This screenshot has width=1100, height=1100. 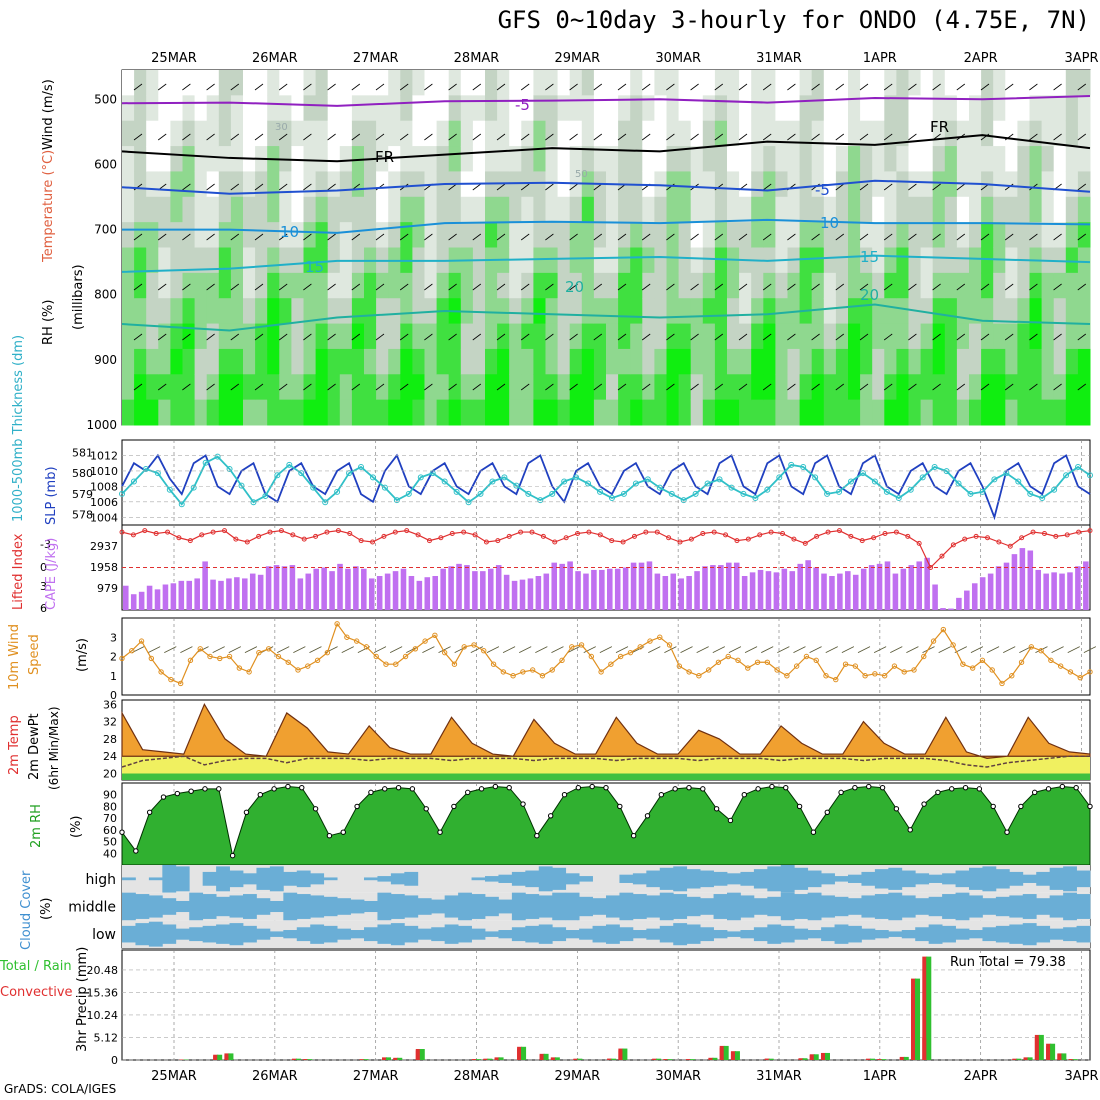 I want to click on panel-frame-precip, so click(x=606, y=1005).